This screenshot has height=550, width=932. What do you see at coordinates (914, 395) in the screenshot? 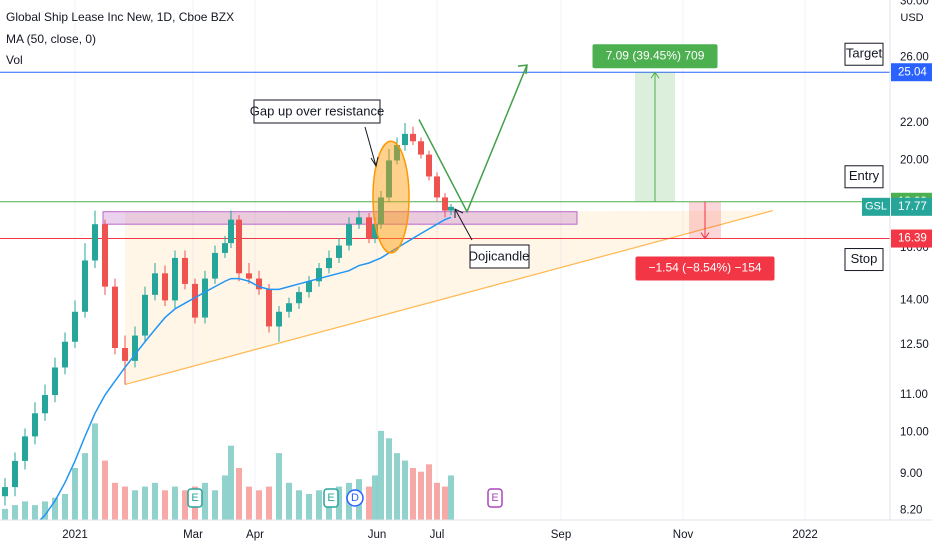
I see `y-tick-label: 11.00` at bounding box center [914, 395].